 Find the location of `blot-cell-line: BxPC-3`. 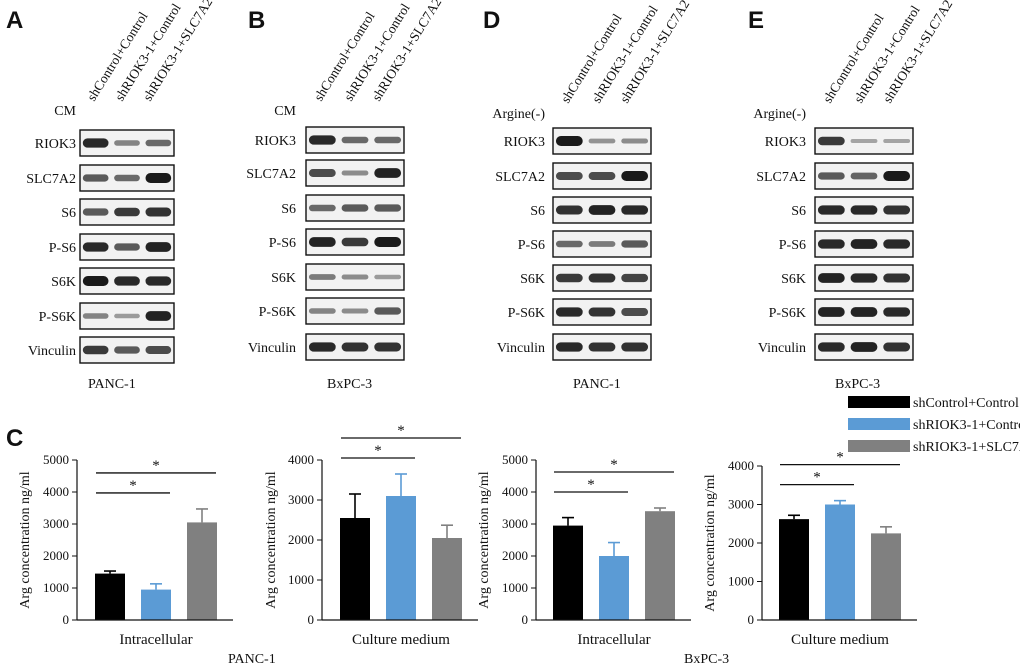

blot-cell-line: BxPC-3 is located at coordinates (857, 384).